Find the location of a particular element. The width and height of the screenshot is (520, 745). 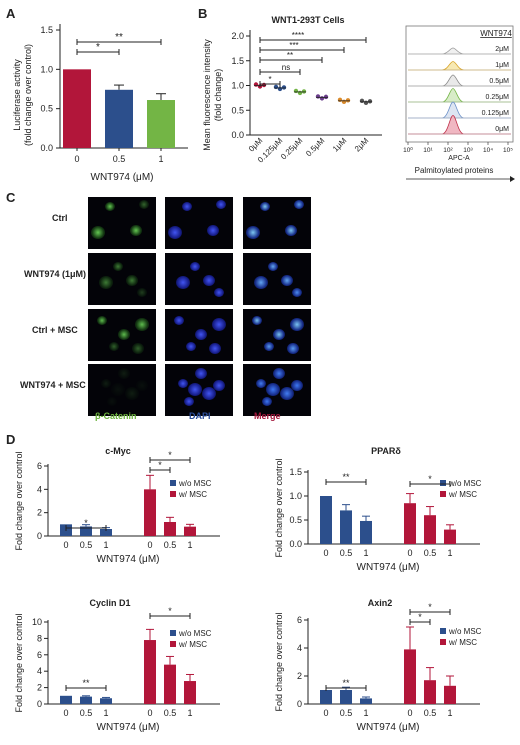

micrograph-dapi is located at coordinates (199, 223).